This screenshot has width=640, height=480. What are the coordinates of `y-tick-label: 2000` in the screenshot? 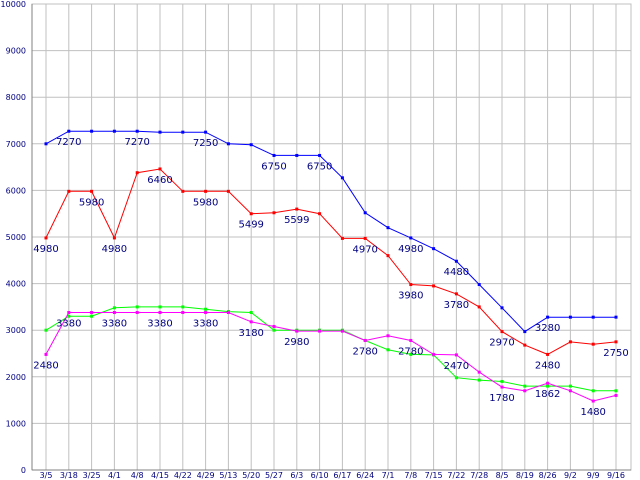 It's located at (16, 377).